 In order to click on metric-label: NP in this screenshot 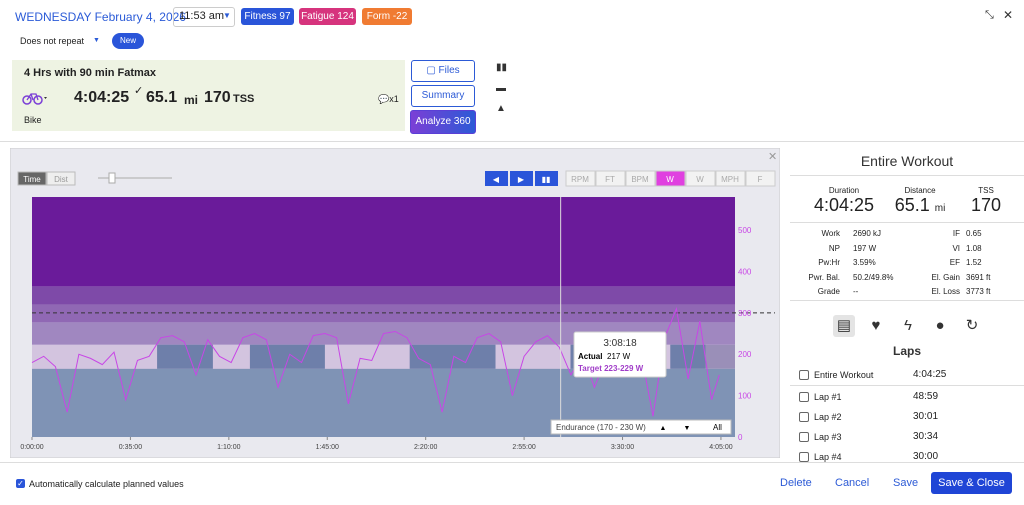, I will do `click(834, 248)`.